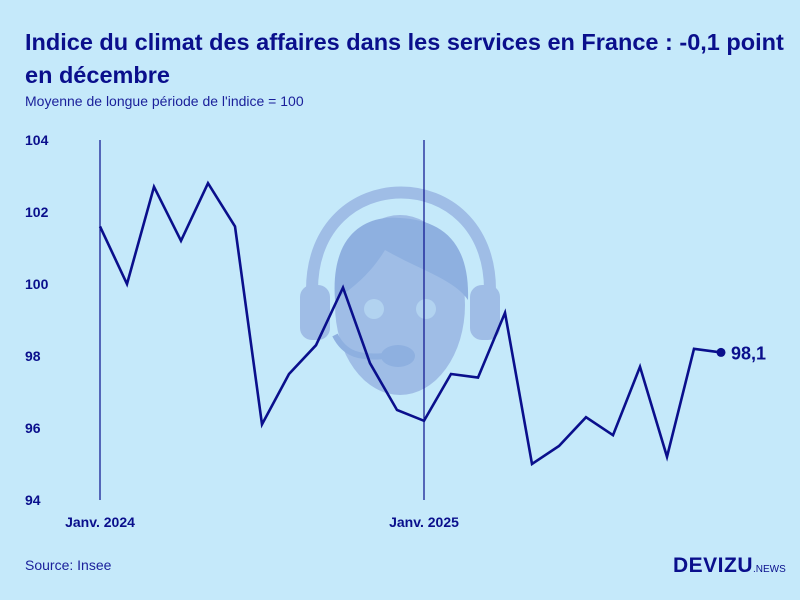  I want to click on y-tick-label: 94, so click(33, 500).